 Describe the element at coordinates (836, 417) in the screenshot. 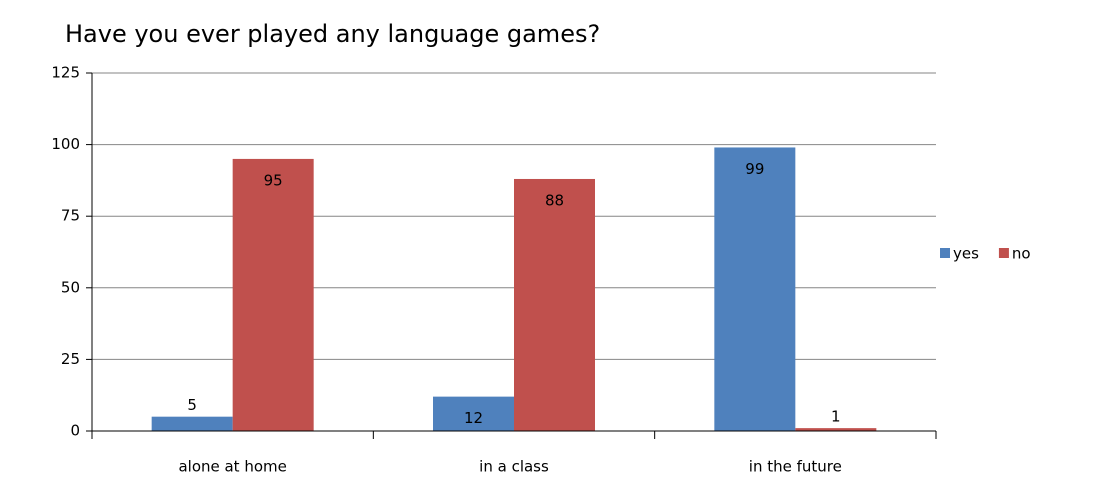

I see `data-label: 1` at that location.